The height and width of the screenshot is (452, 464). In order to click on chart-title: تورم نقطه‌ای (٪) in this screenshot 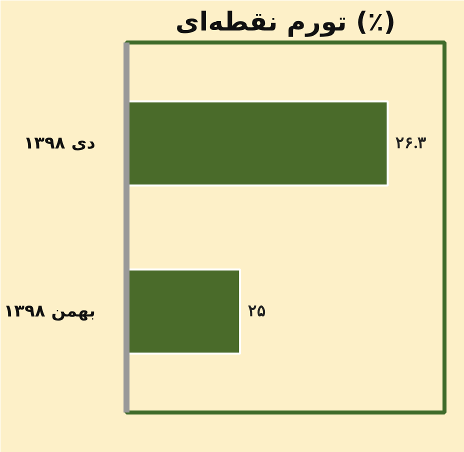, I will do `click(285, 23)`.